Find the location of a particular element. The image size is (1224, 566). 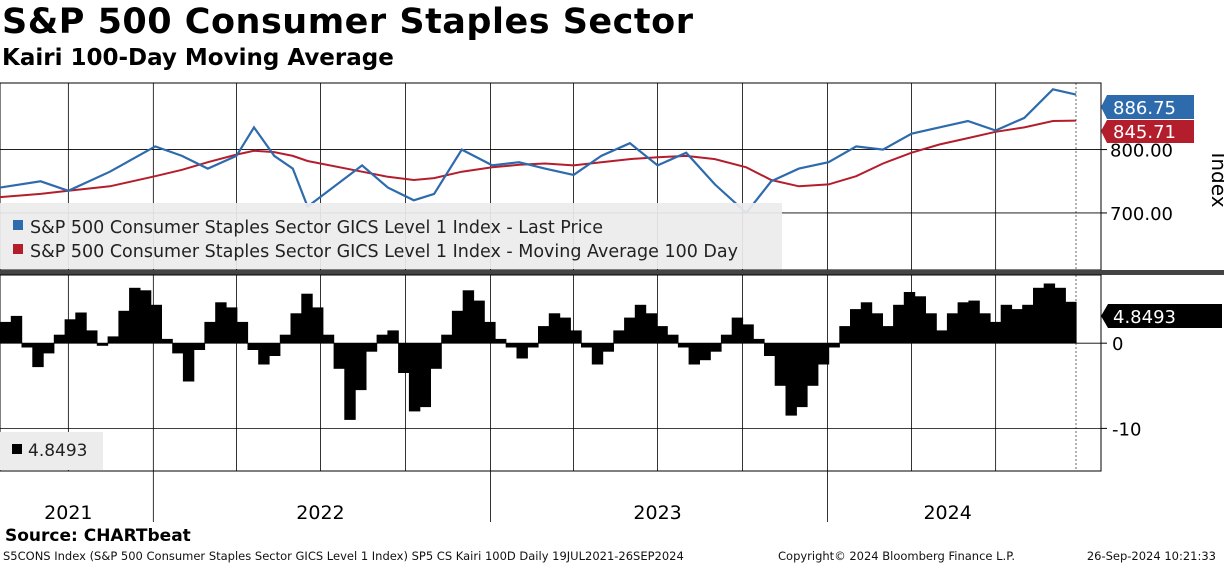

price-legend-box is located at coordinates (391, 236).